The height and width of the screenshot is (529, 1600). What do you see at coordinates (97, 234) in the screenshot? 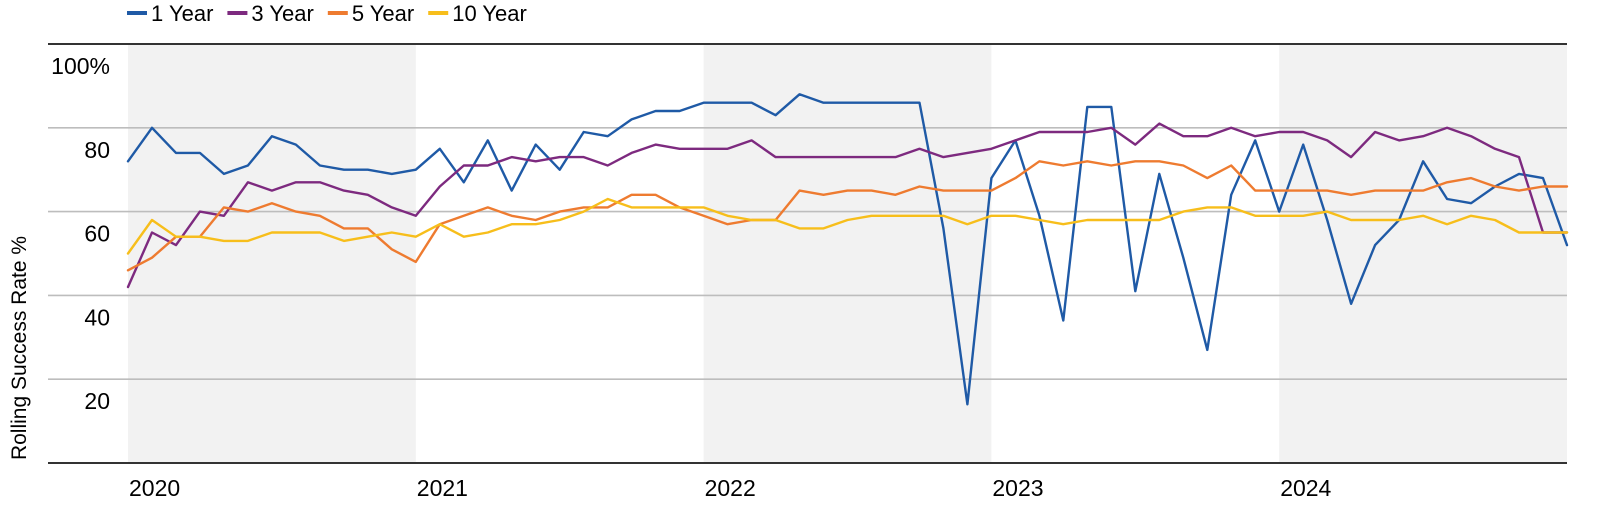
I see `y-tick-label: 60` at bounding box center [97, 234].